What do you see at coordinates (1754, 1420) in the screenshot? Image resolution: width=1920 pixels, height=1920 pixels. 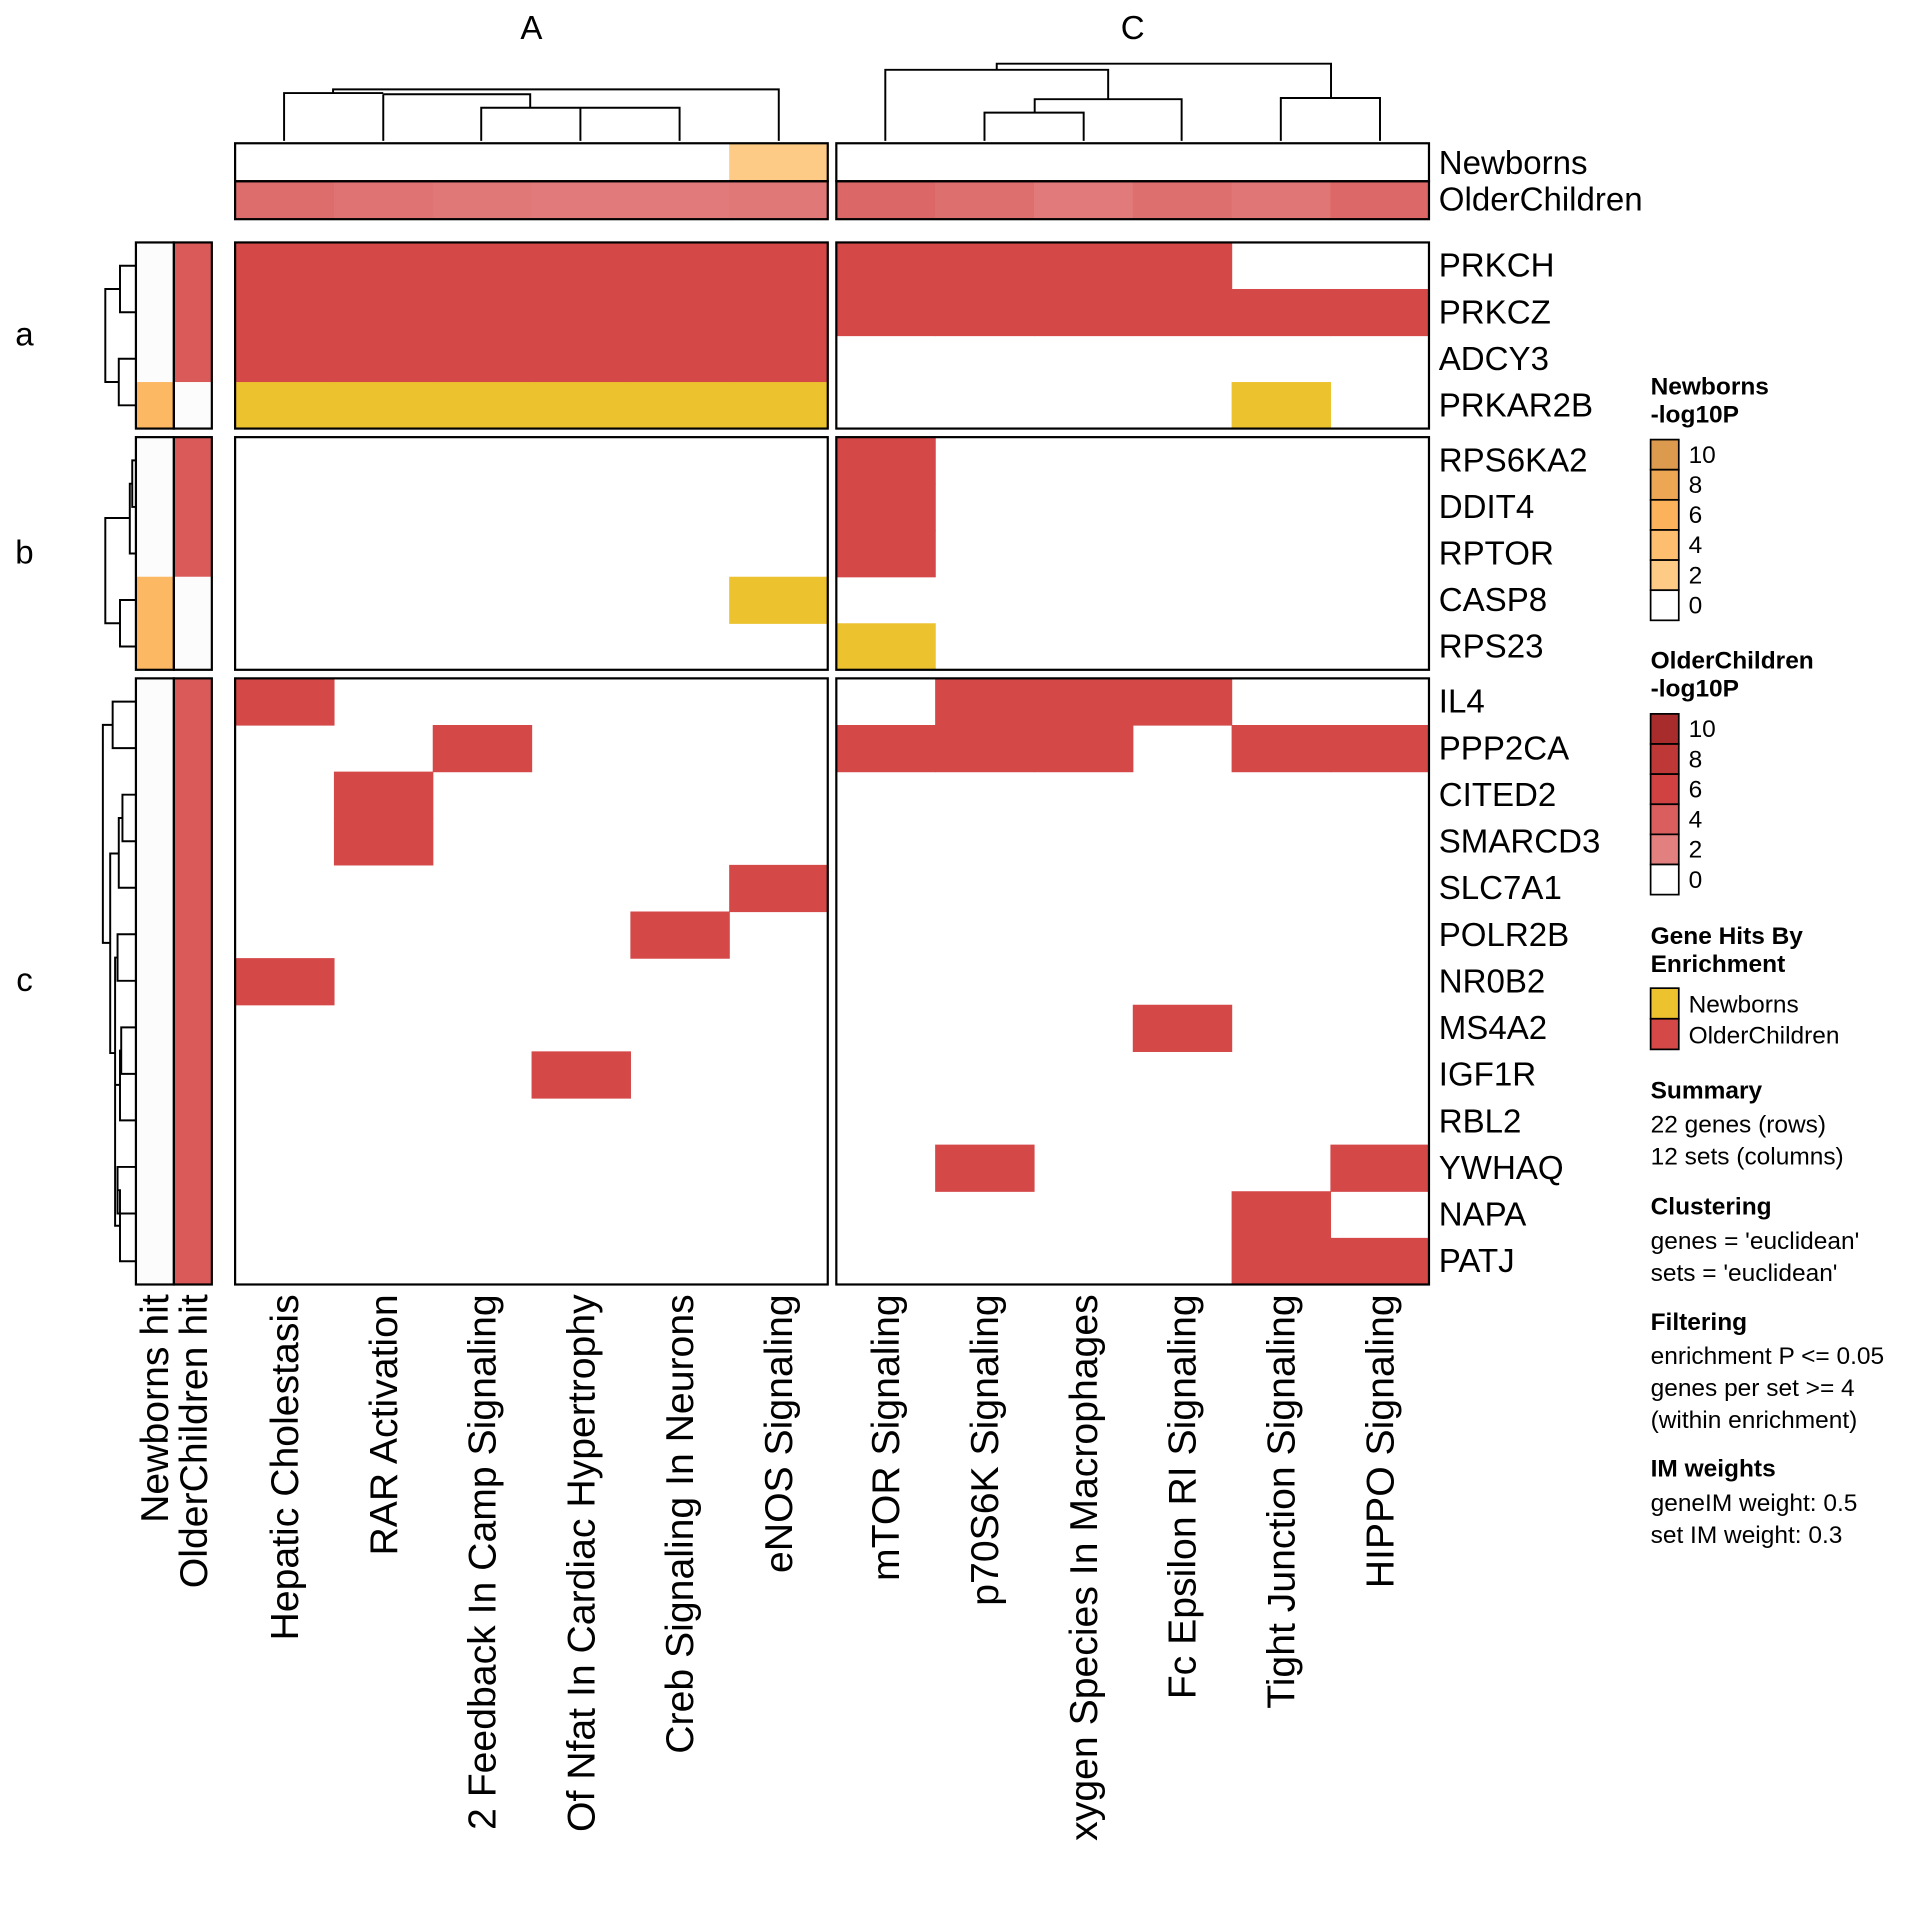 I see `info-line: (within enrichment)` at bounding box center [1754, 1420].